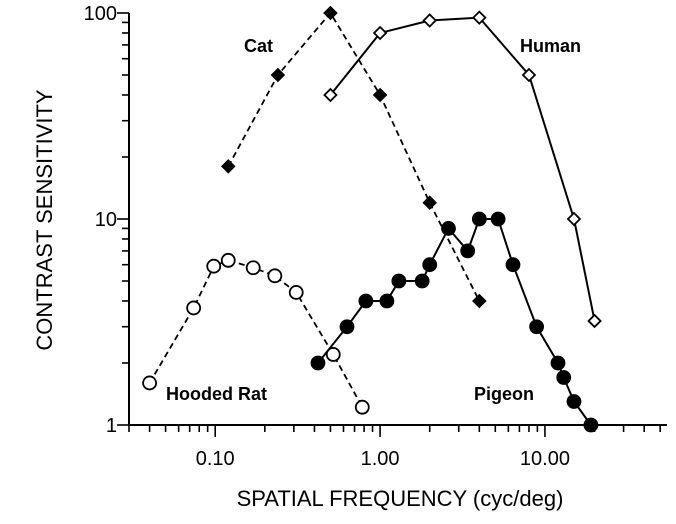 This screenshot has height=524, width=676. I want to click on label-pigeon: Pigeon, so click(504, 394).